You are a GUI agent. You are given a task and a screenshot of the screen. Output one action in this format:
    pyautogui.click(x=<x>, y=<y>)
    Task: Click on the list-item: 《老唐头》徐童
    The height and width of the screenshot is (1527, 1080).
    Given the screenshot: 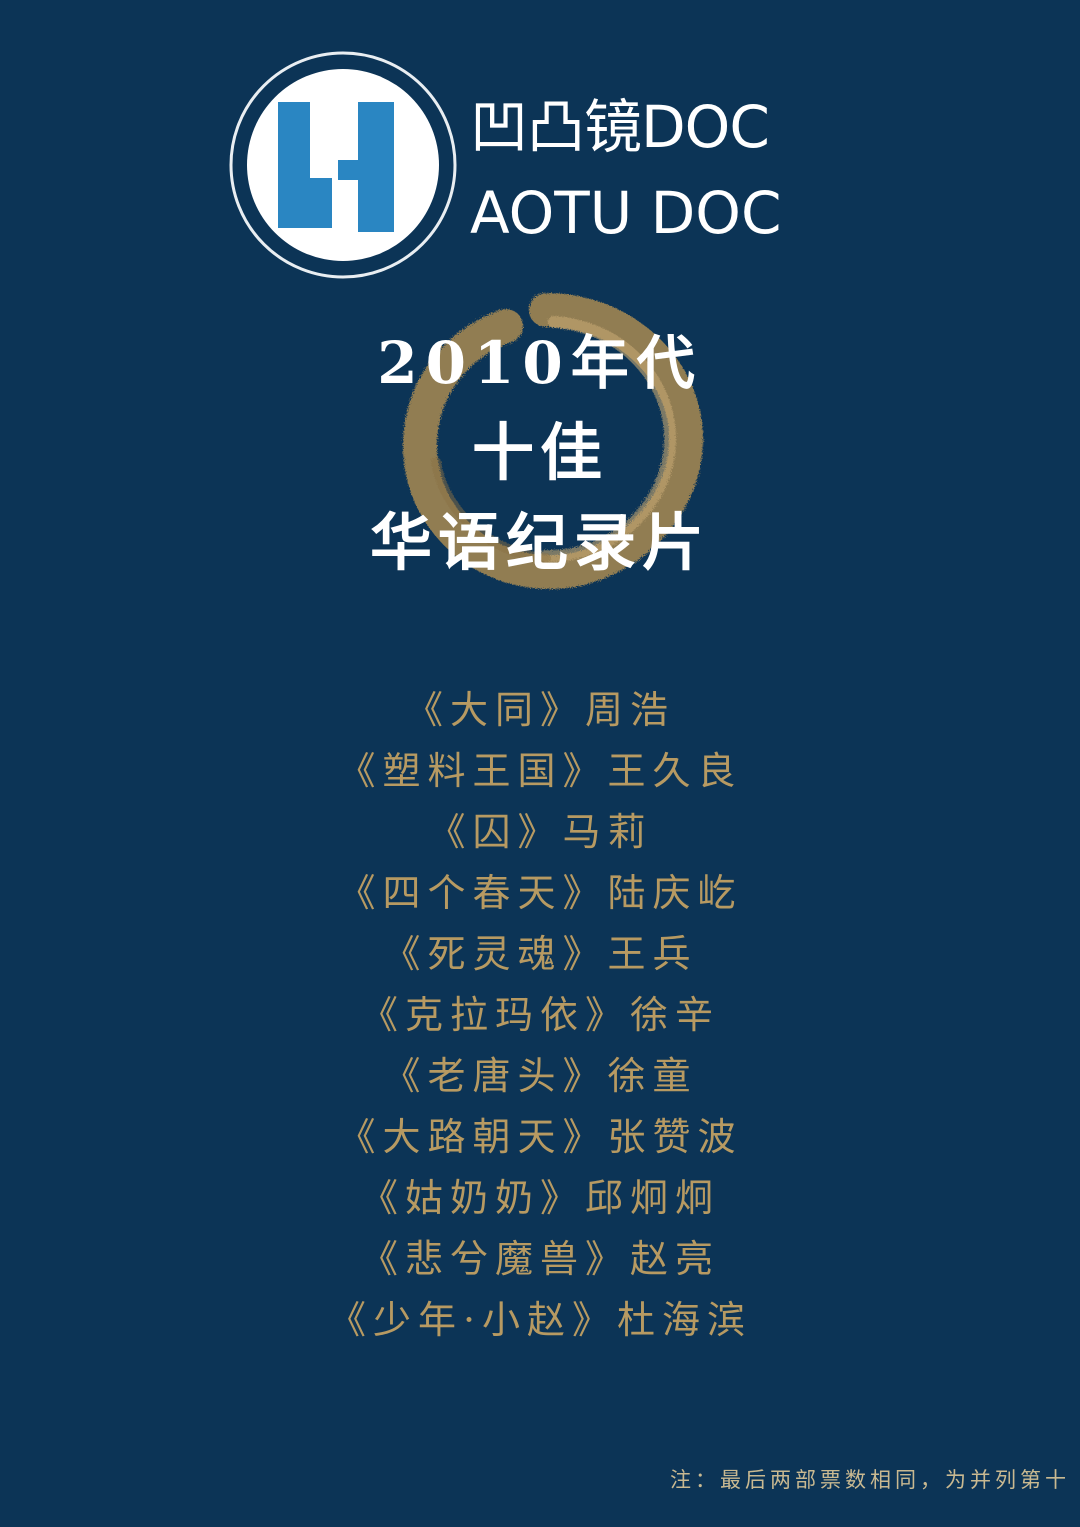 What is the action you would take?
    pyautogui.click(x=540, y=1076)
    